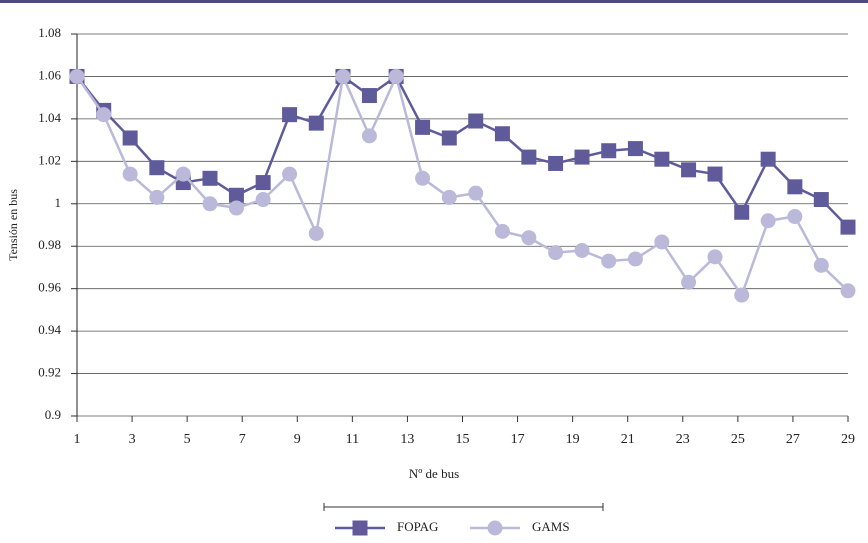  Describe the element at coordinates (793, 439) in the screenshot. I see `x-tick-label: 27` at that location.